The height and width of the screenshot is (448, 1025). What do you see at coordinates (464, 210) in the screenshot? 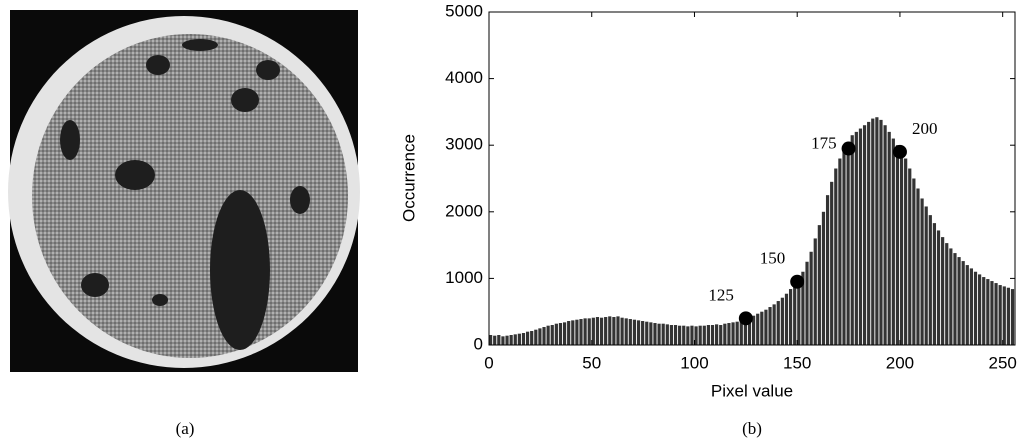
I see `y-tick-label: 2000` at bounding box center [464, 210].